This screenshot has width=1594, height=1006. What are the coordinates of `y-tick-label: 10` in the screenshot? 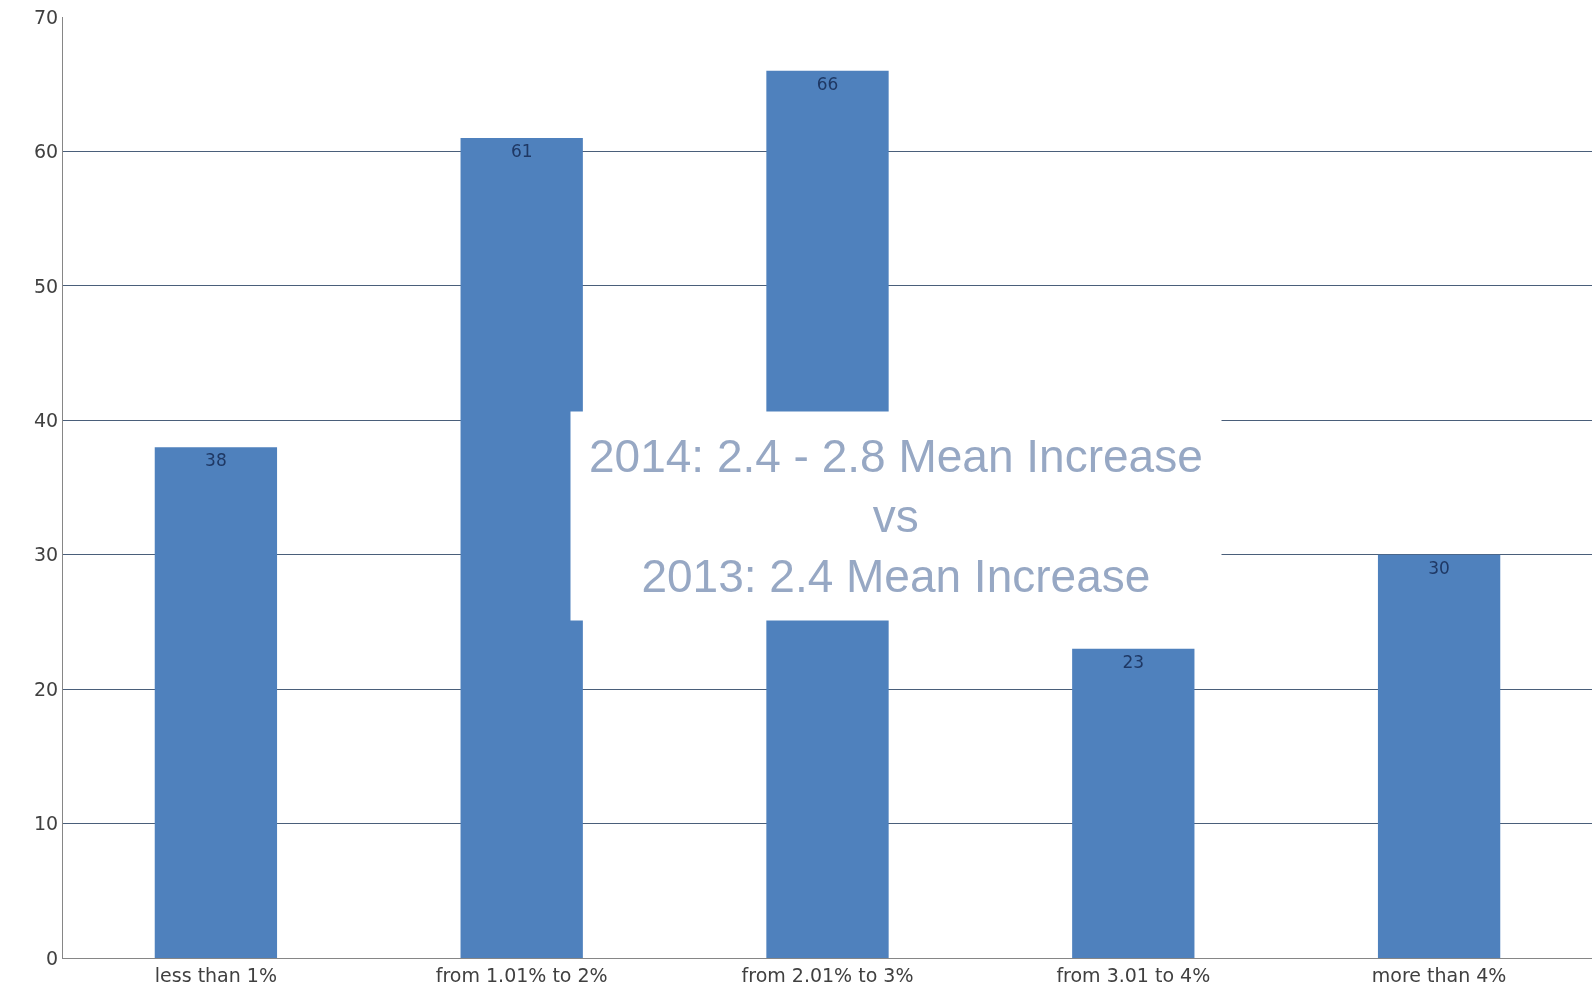 It's located at (46, 823).